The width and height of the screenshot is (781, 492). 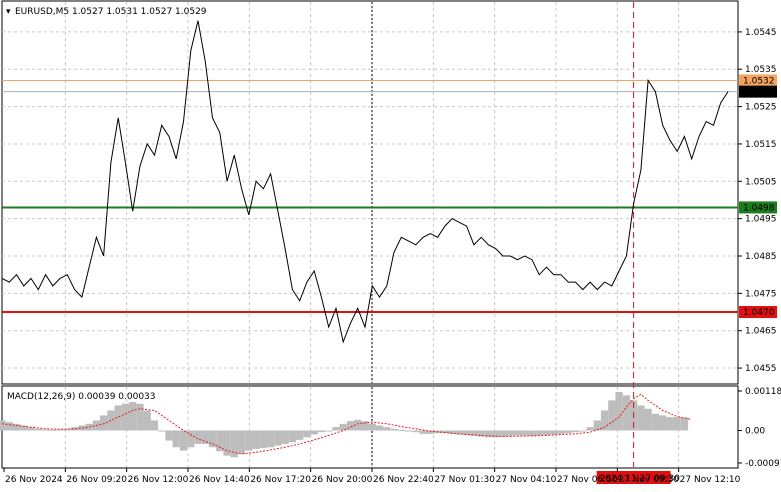 What do you see at coordinates (342, 480) in the screenshot?
I see `time-tick-label: 26 Nov 20:00` at bounding box center [342, 480].